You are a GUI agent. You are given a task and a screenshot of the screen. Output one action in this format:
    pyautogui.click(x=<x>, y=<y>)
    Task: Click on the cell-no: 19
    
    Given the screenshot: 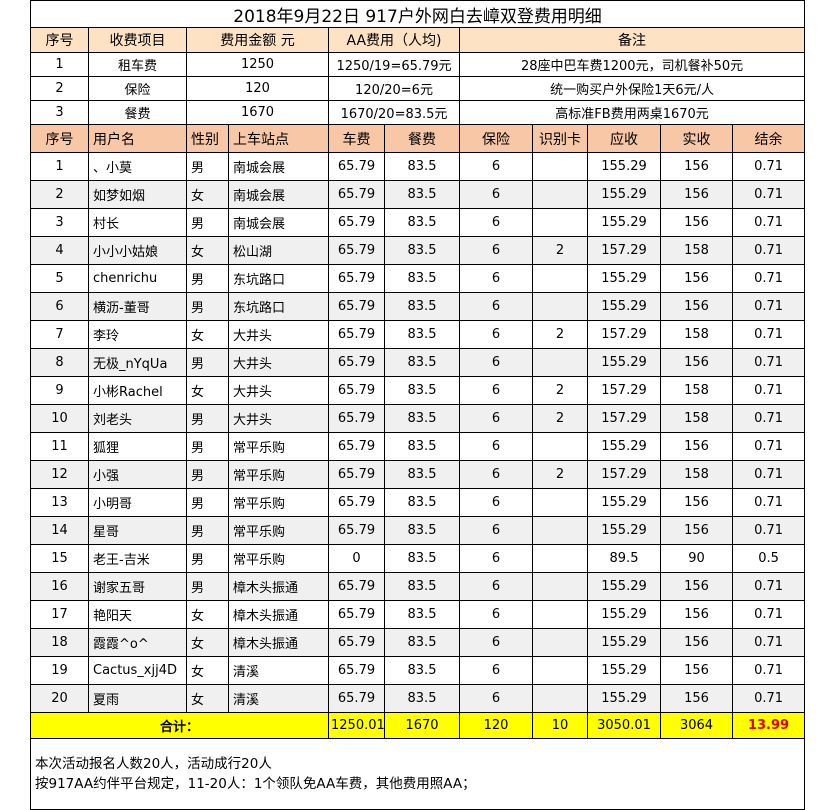 What is the action you would take?
    pyautogui.click(x=59, y=670)
    